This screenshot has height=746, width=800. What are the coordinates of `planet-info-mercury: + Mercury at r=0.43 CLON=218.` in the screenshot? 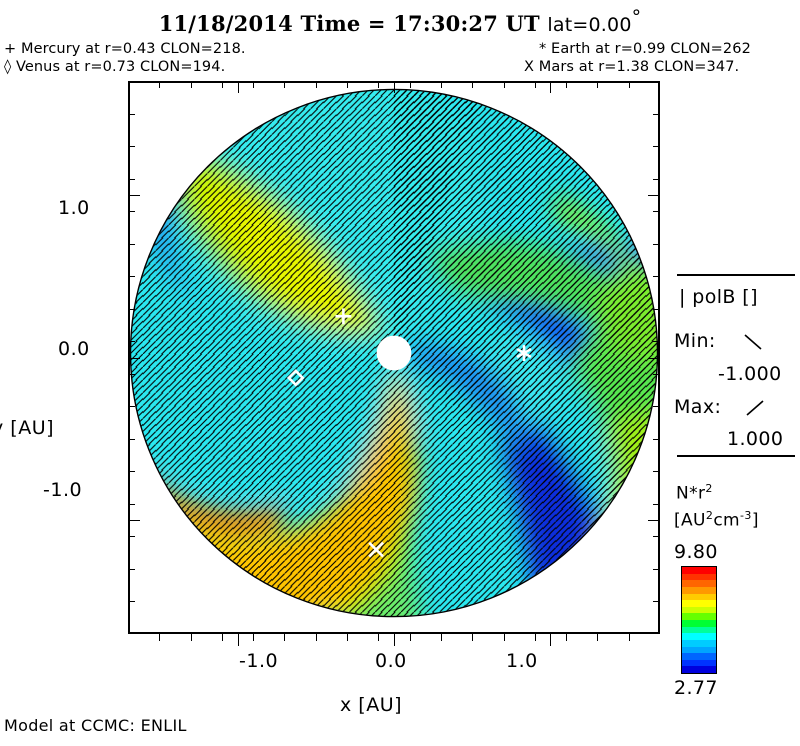 It's located at (125, 49).